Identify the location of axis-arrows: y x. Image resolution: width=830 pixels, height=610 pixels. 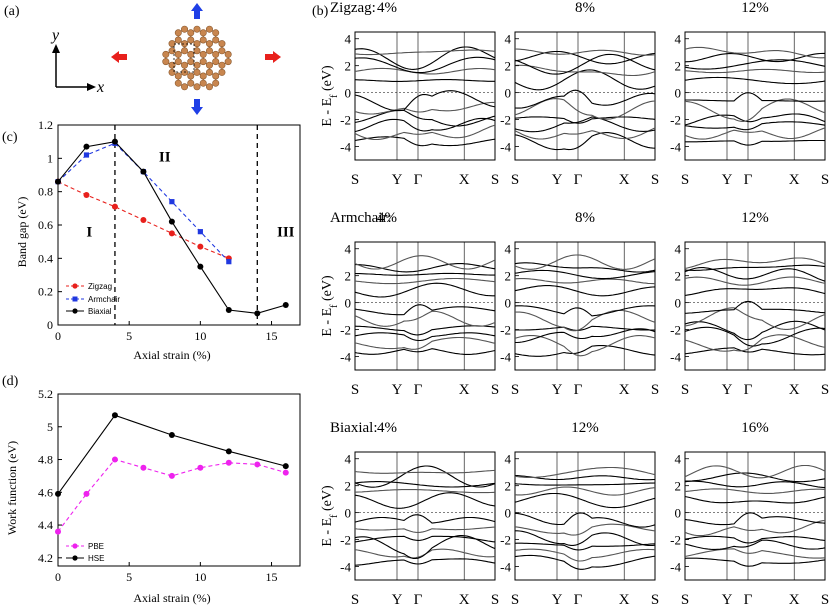
(77, 61).